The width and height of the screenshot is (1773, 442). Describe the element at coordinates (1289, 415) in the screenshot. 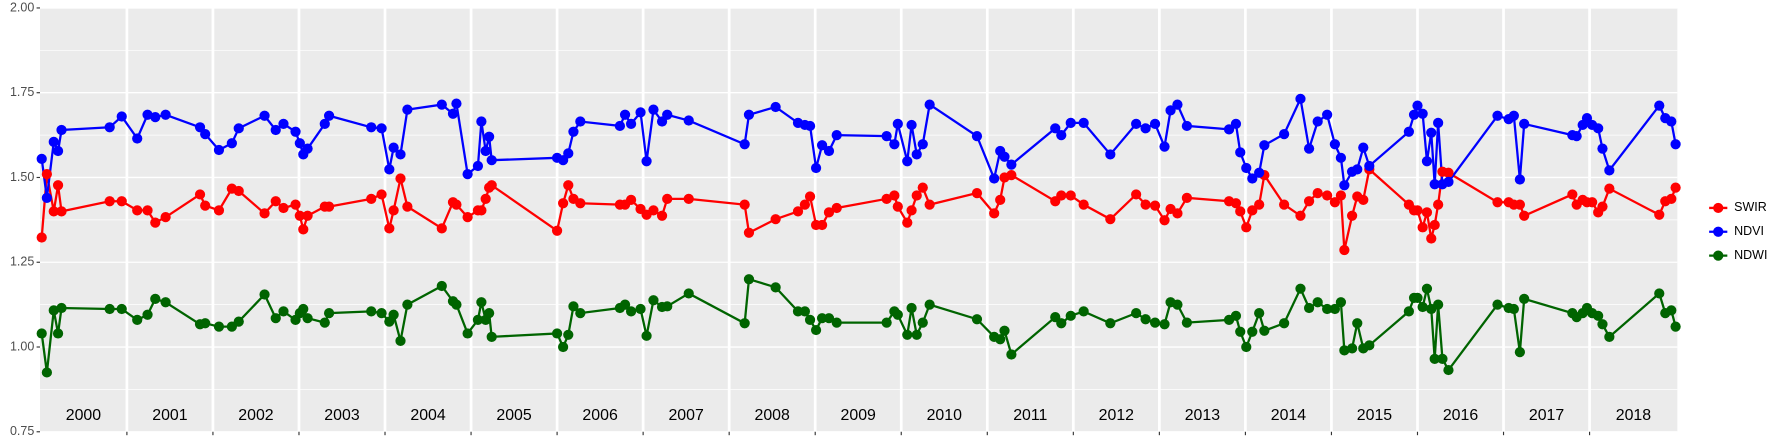

I see `year-label: 2014` at that location.